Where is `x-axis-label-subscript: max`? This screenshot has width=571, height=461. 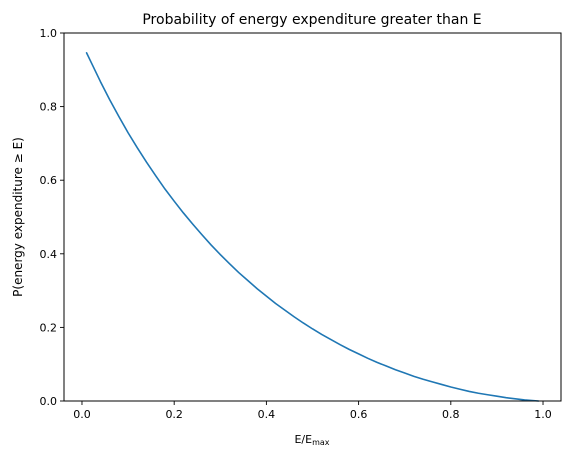
x-axis-label-subscript: max is located at coordinates (321, 442).